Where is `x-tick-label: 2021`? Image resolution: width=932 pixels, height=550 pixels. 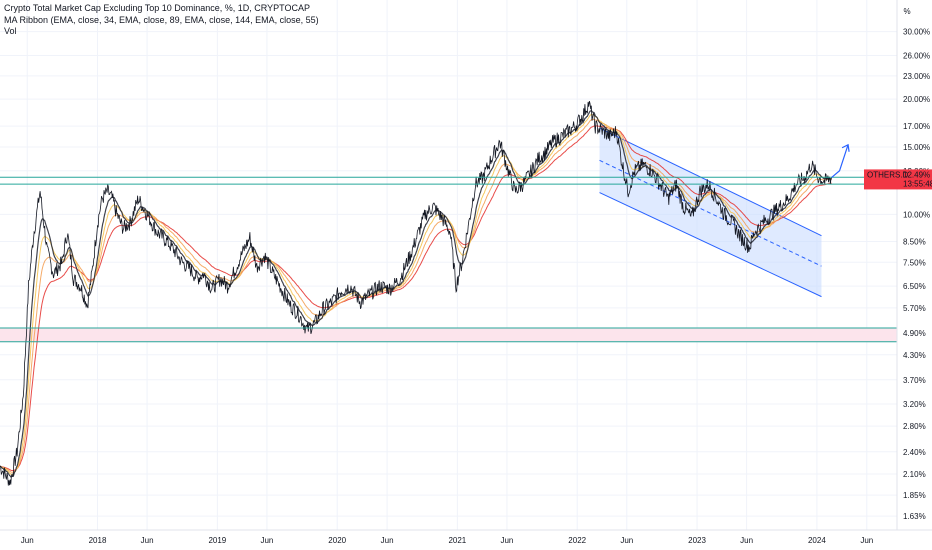
x-tick-label: 2021 is located at coordinates (457, 540).